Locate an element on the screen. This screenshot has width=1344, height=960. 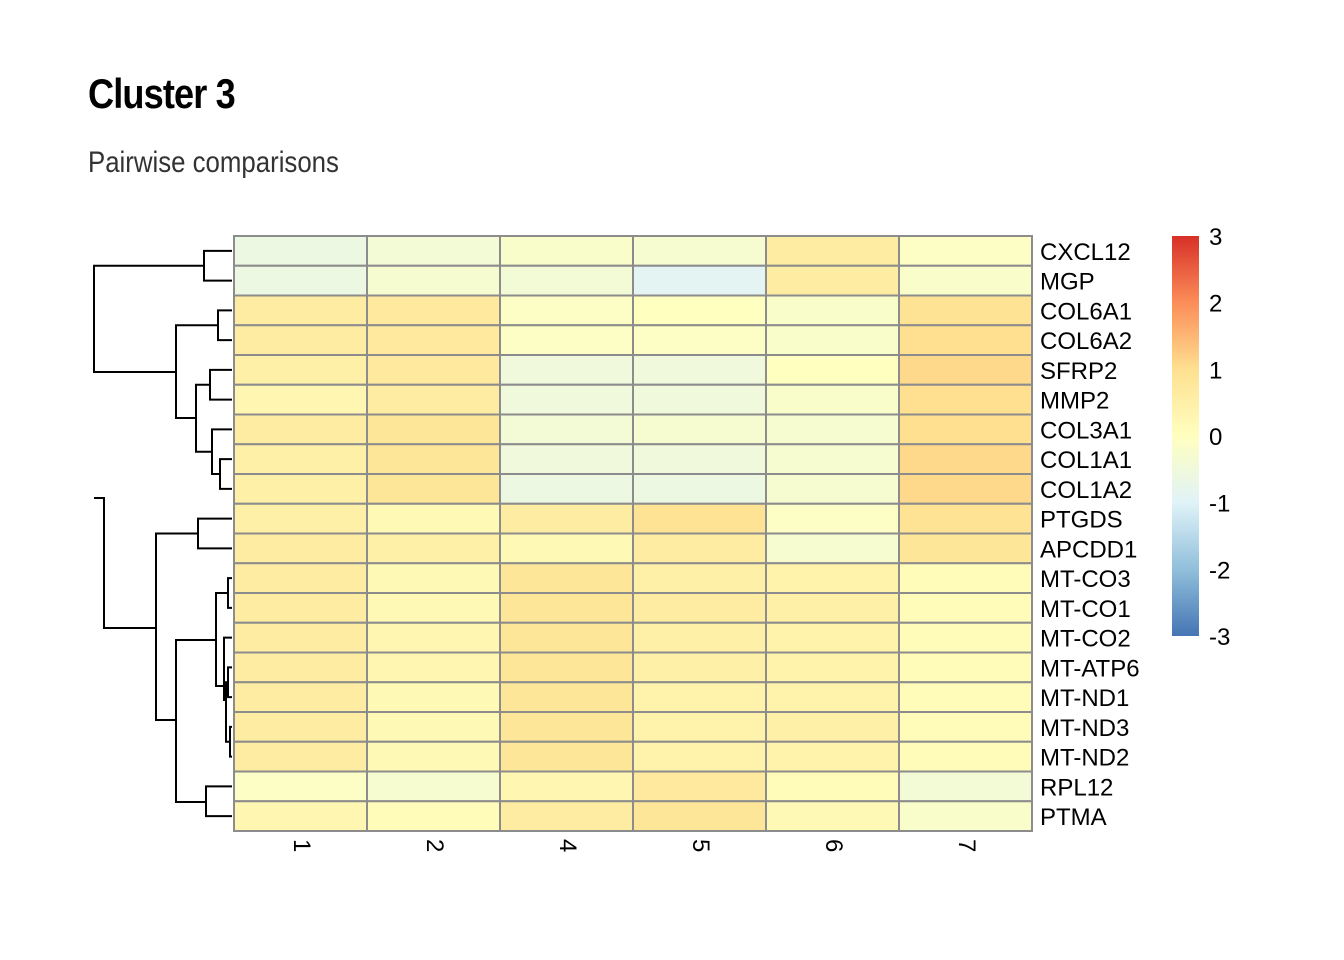
row-label: MT-ND3 is located at coordinates (1084, 728).